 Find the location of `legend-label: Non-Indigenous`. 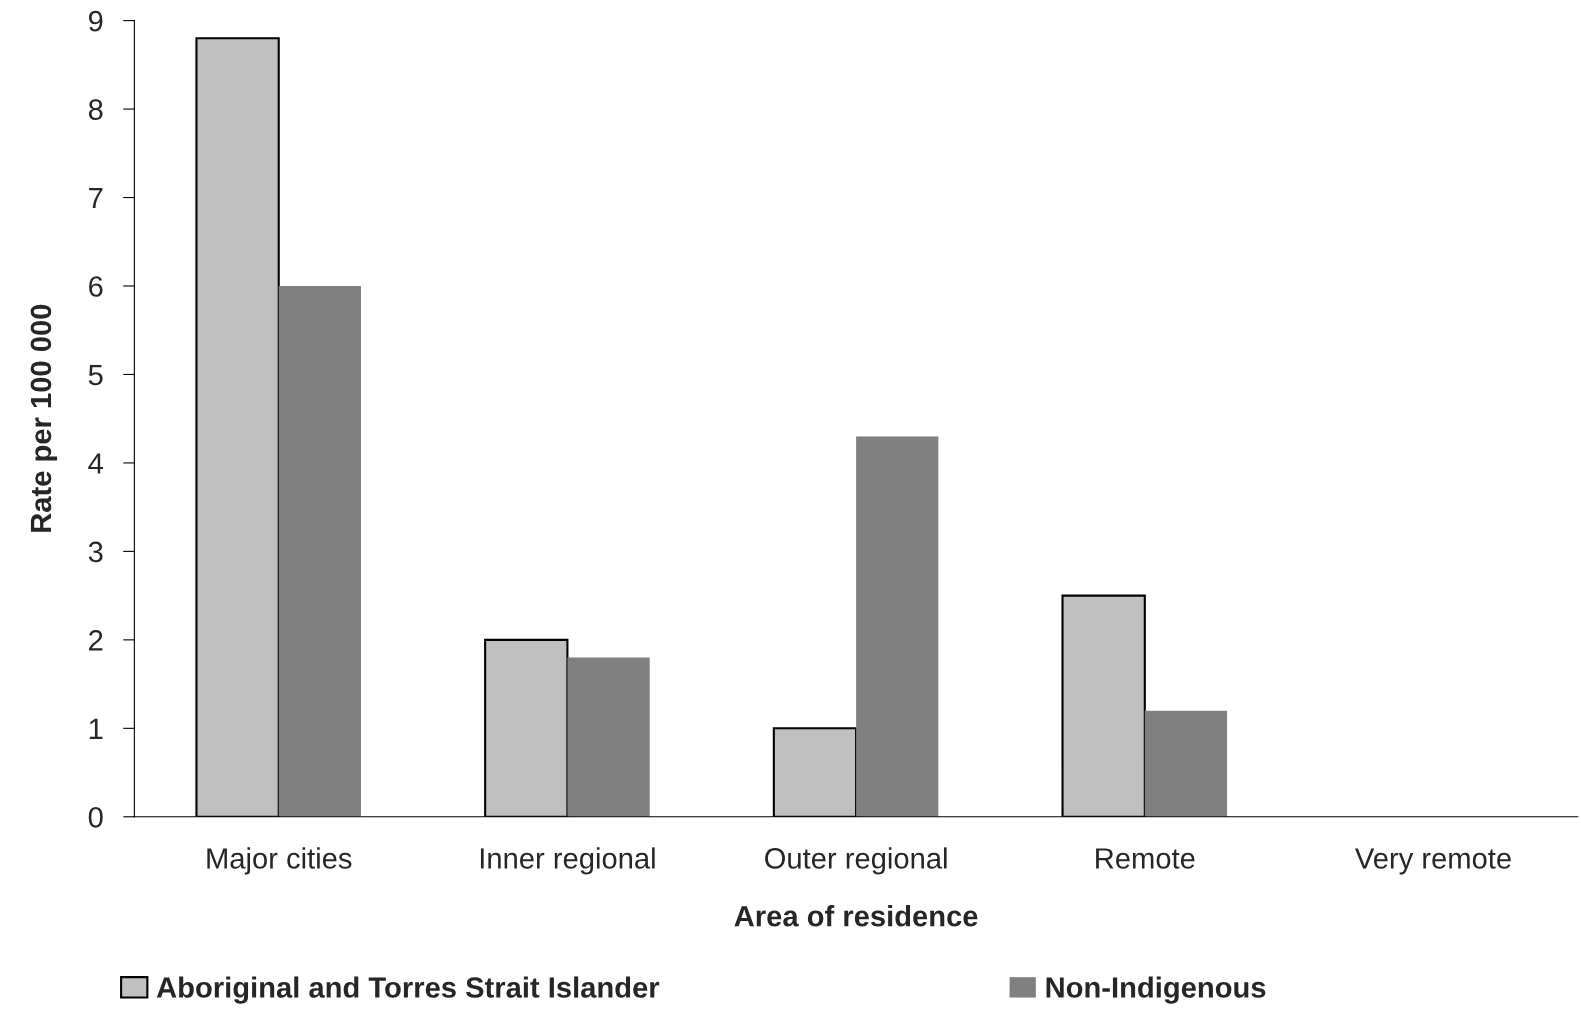

legend-label: Non-Indigenous is located at coordinates (1156, 990).